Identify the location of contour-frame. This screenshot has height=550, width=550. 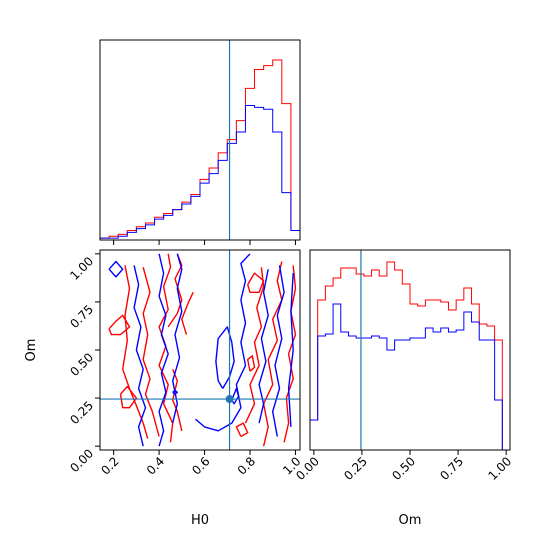
(200, 350).